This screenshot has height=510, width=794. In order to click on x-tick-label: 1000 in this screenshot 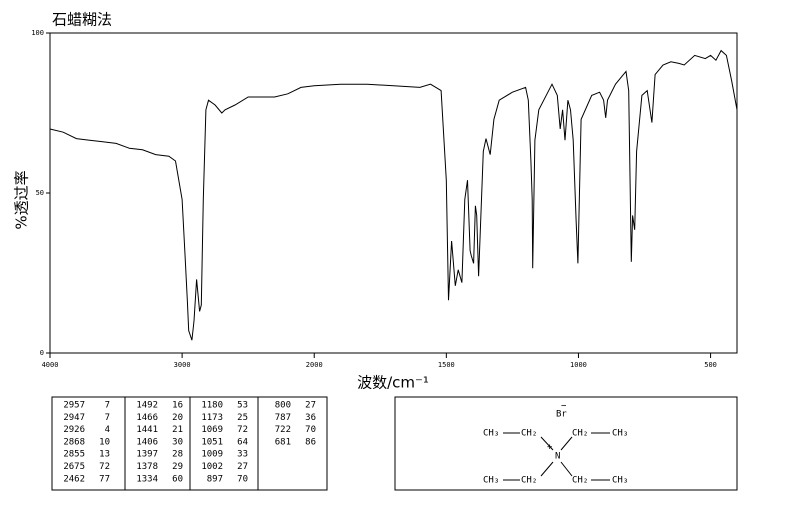, I will do `click(578, 365)`.